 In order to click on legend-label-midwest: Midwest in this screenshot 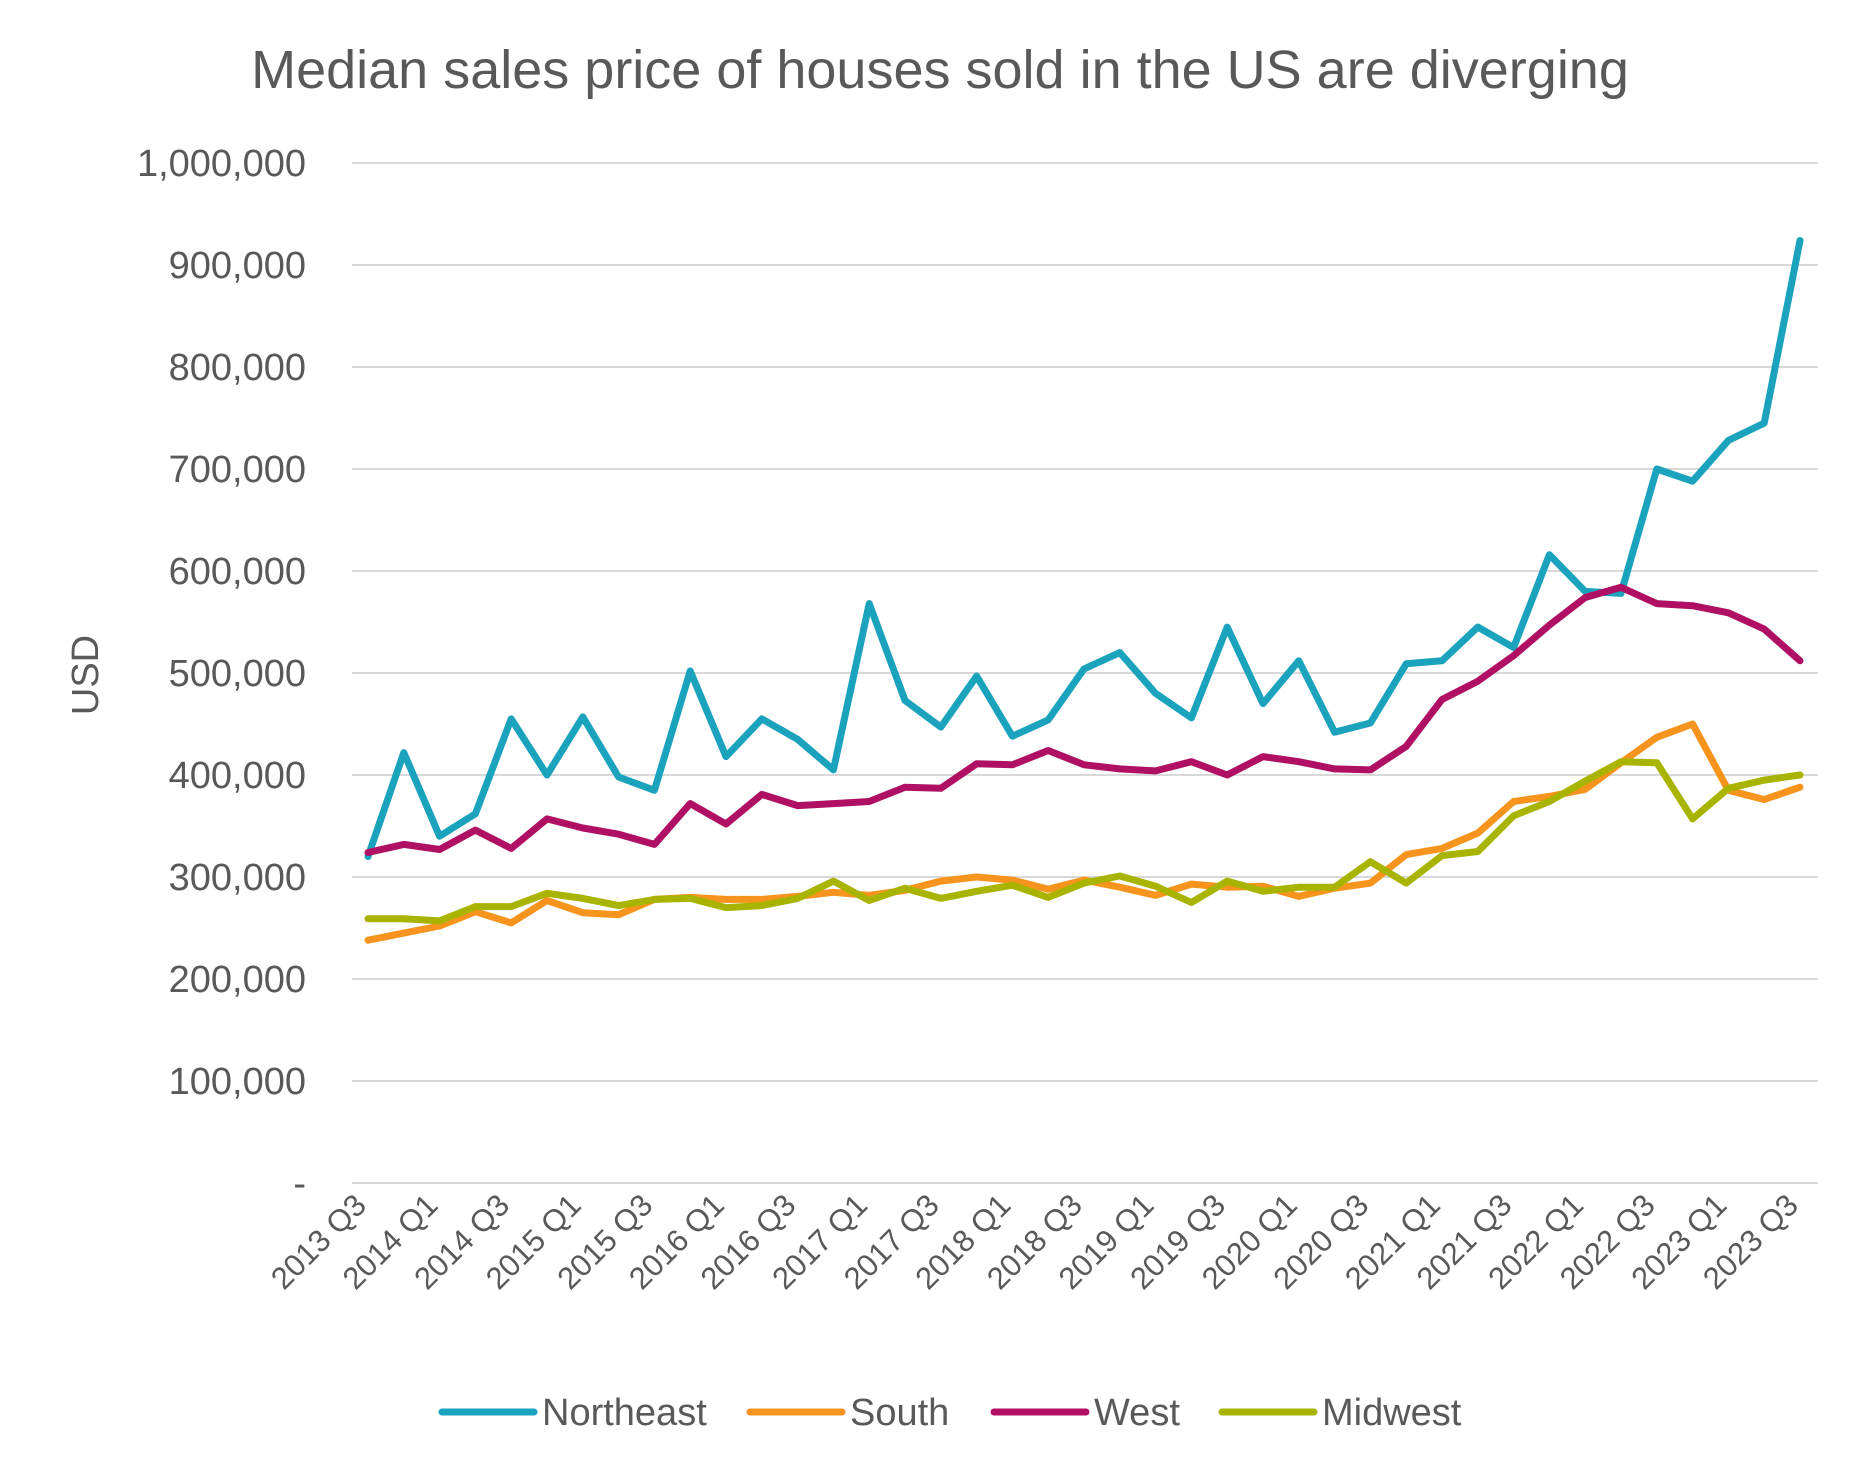, I will do `click(1392, 1413)`.